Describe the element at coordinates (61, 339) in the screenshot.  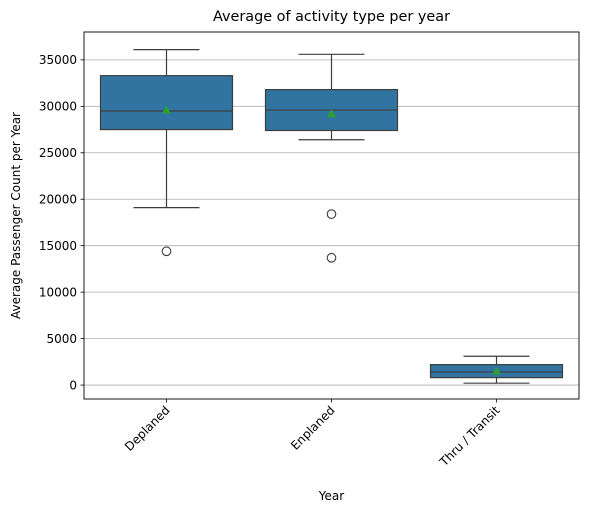
I see `y-tick-label: 5000` at that location.